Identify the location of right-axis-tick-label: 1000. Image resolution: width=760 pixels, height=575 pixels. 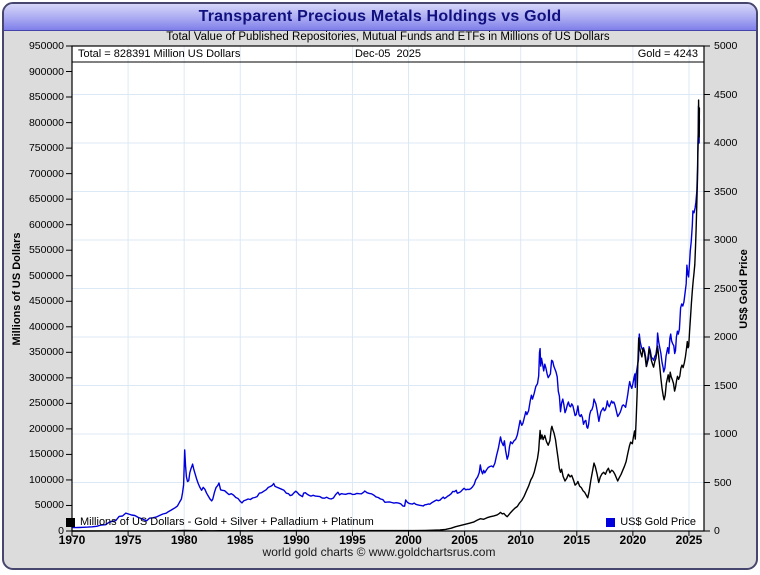
(726, 434).